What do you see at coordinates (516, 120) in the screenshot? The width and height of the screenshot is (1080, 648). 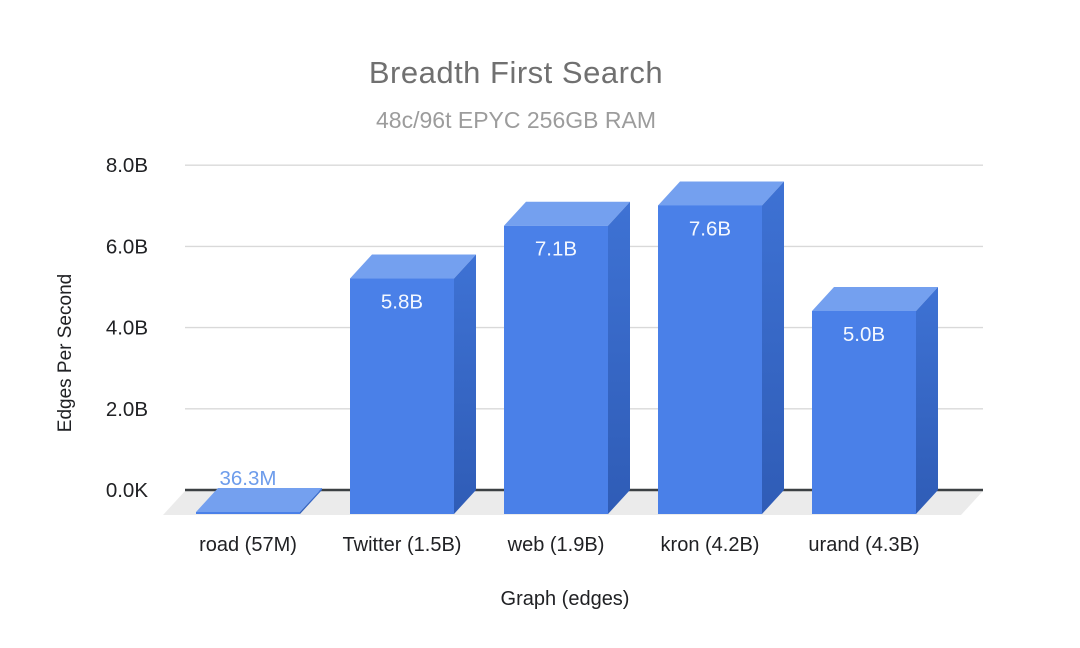 I see `chart-subtitle: 48c/96t EPYC 256GB RAM` at bounding box center [516, 120].